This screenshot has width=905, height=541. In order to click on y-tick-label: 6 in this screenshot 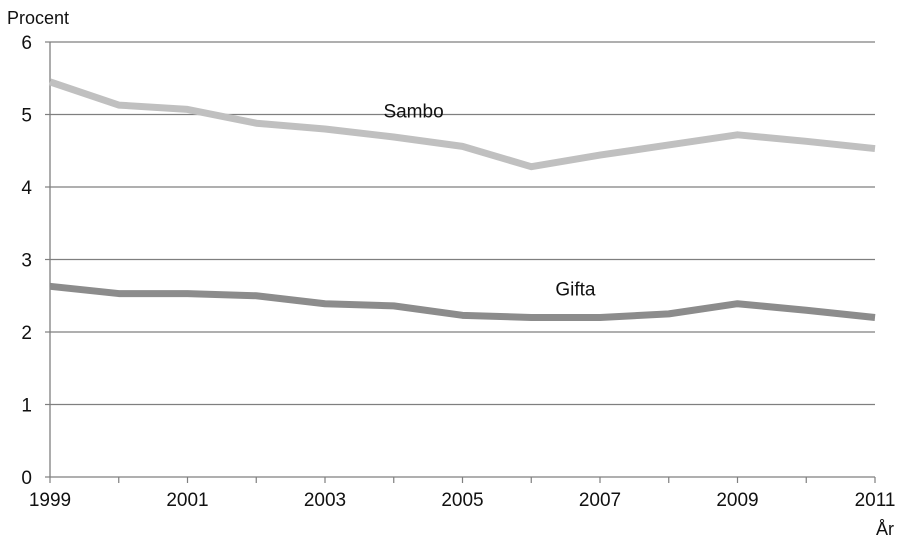, I will do `click(26, 43)`.